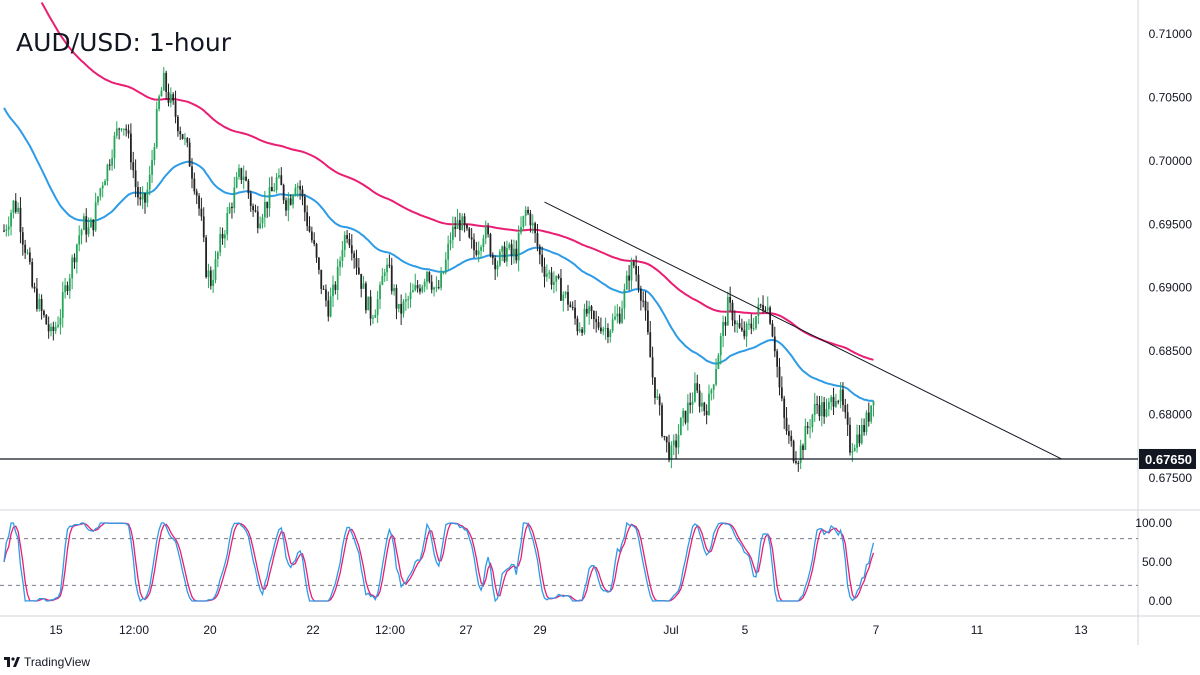  I want to click on time-tick-label: 20, so click(210, 630).